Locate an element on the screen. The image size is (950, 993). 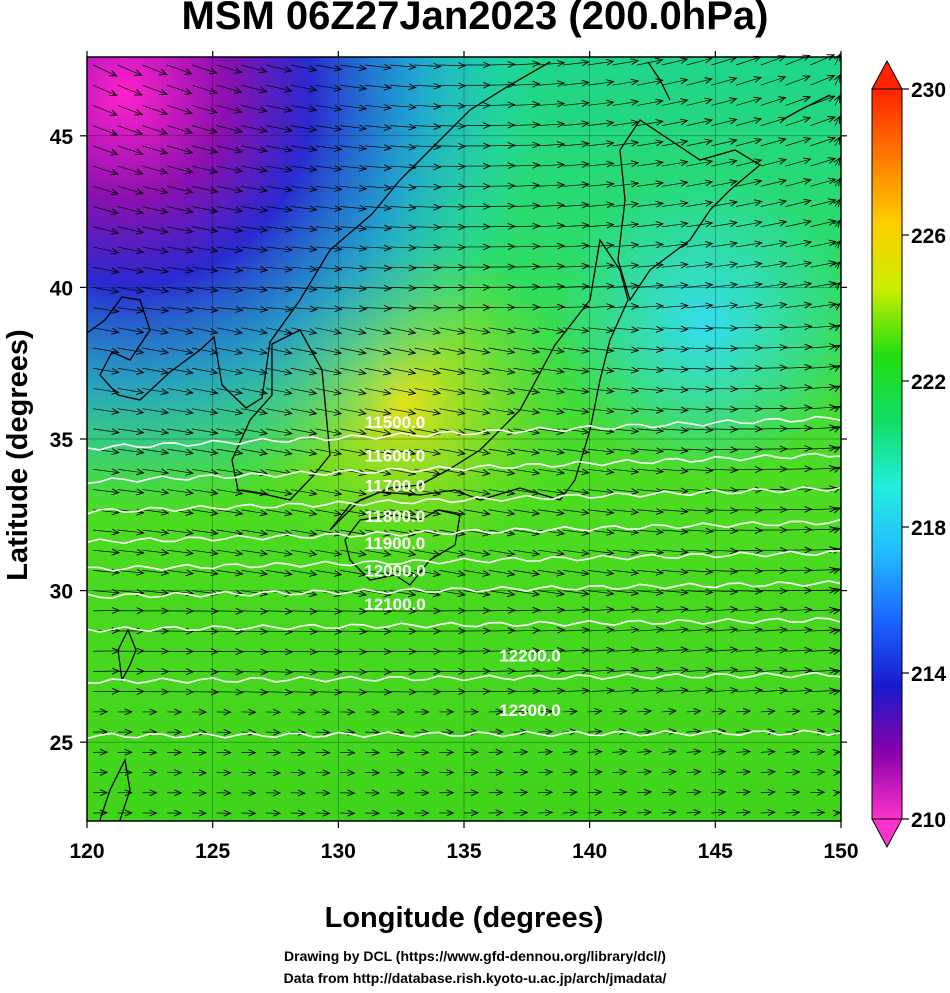
x-tick-label: 145 is located at coordinates (715, 851).